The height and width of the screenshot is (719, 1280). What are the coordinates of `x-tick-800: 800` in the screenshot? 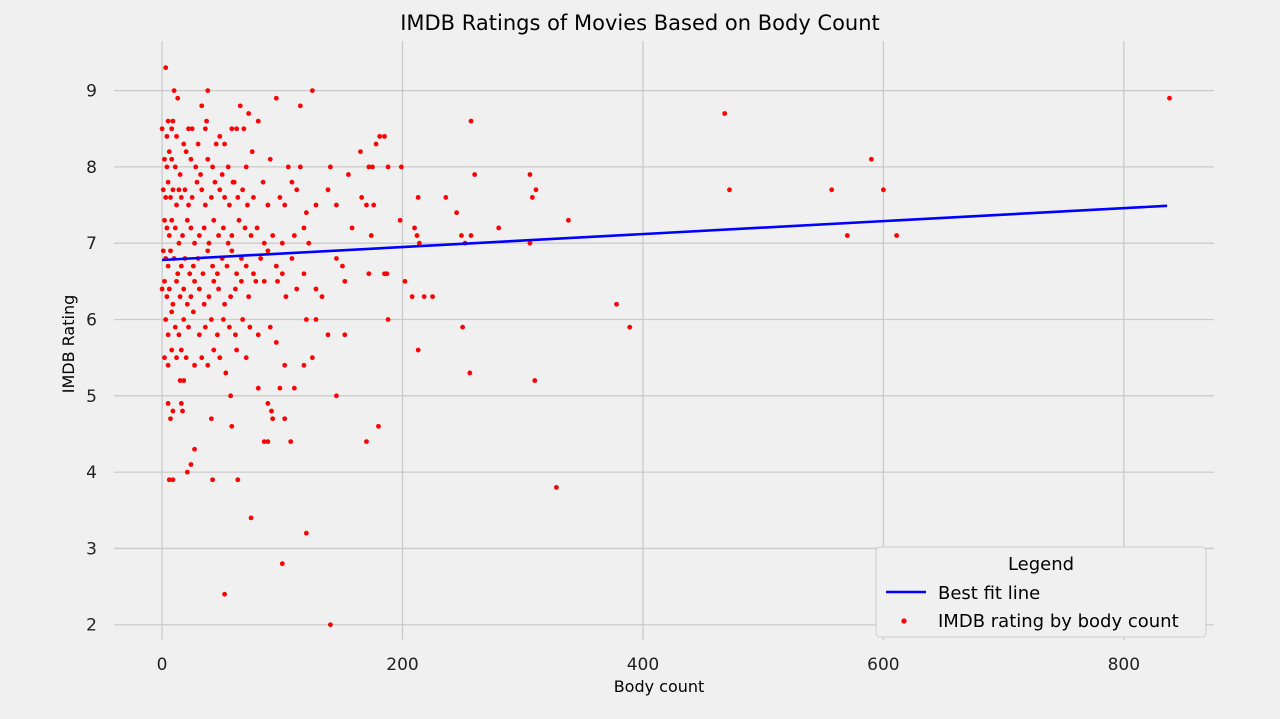 It's located at (1124, 665).